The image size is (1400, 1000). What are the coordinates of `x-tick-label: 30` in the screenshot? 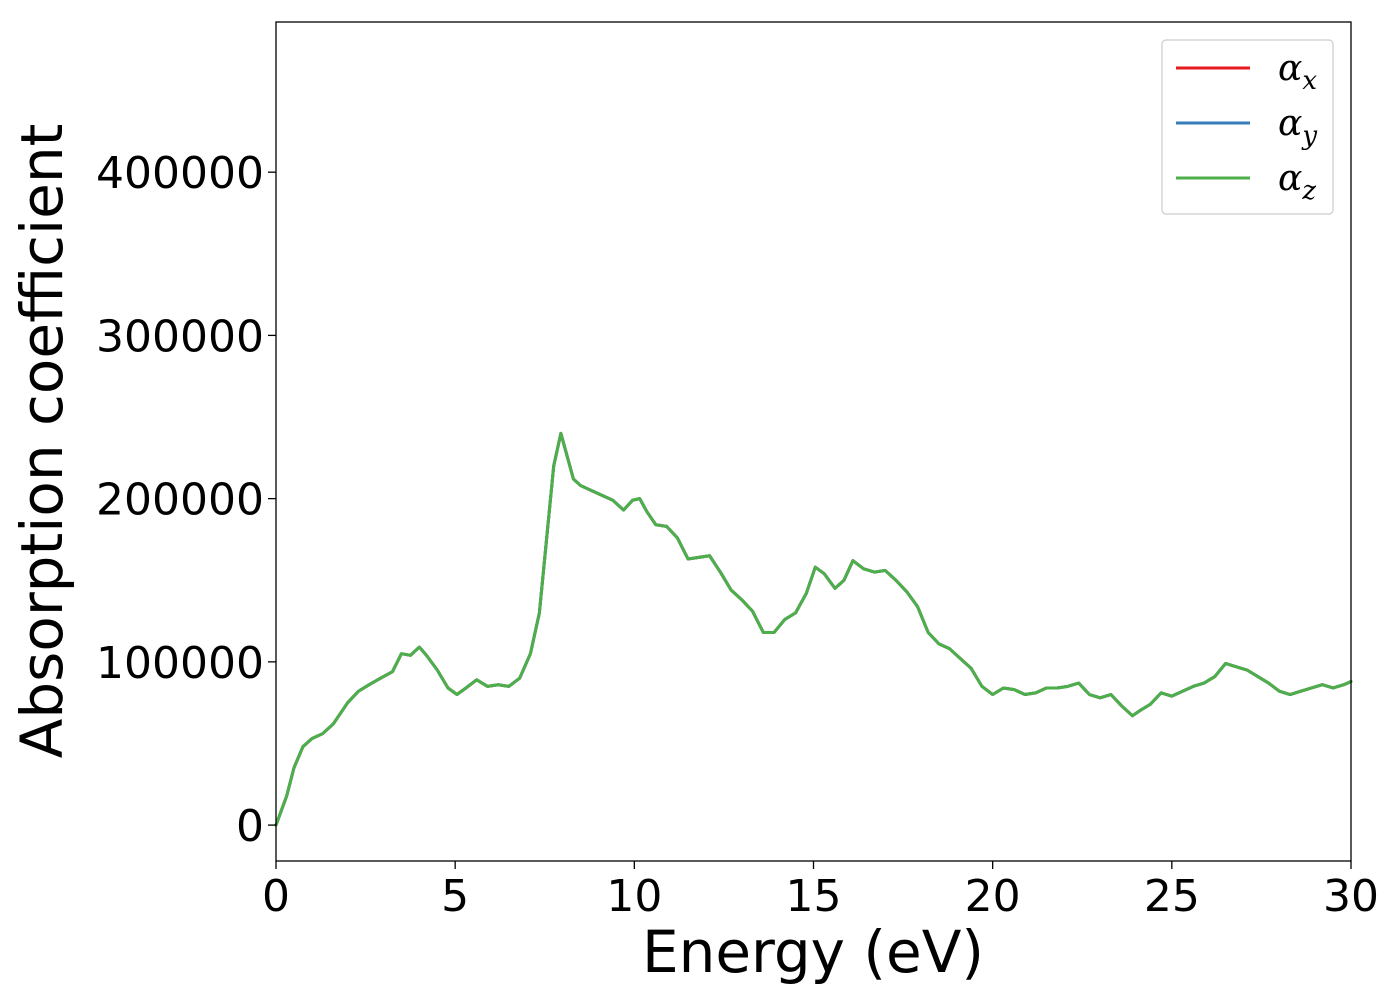 It's located at (1351, 896).